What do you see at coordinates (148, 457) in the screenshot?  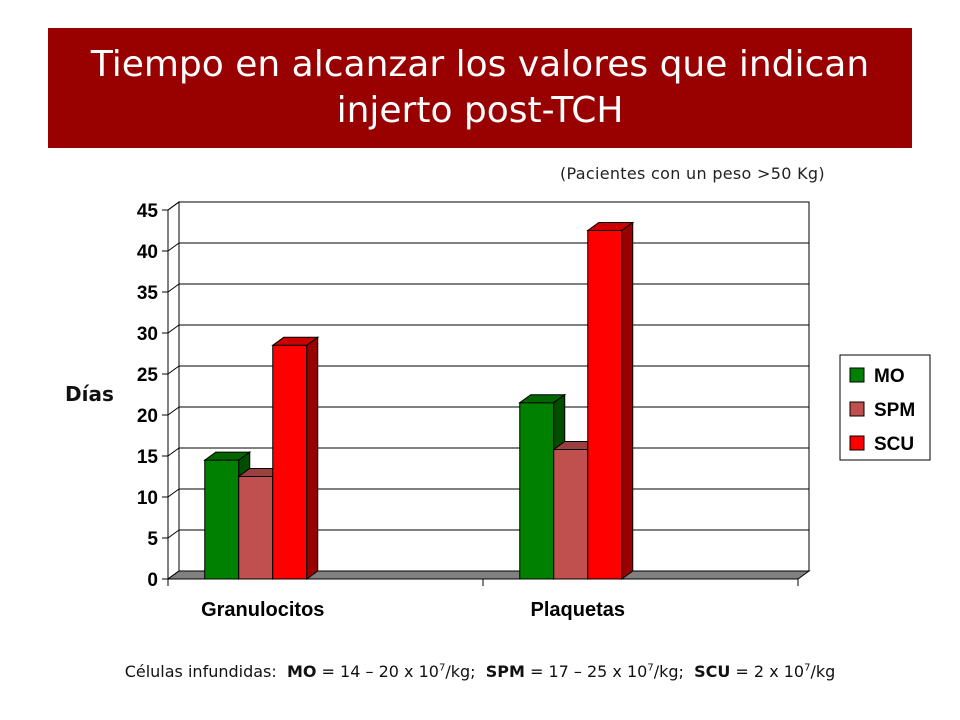 I see `y-tick-label: 15` at bounding box center [148, 457].